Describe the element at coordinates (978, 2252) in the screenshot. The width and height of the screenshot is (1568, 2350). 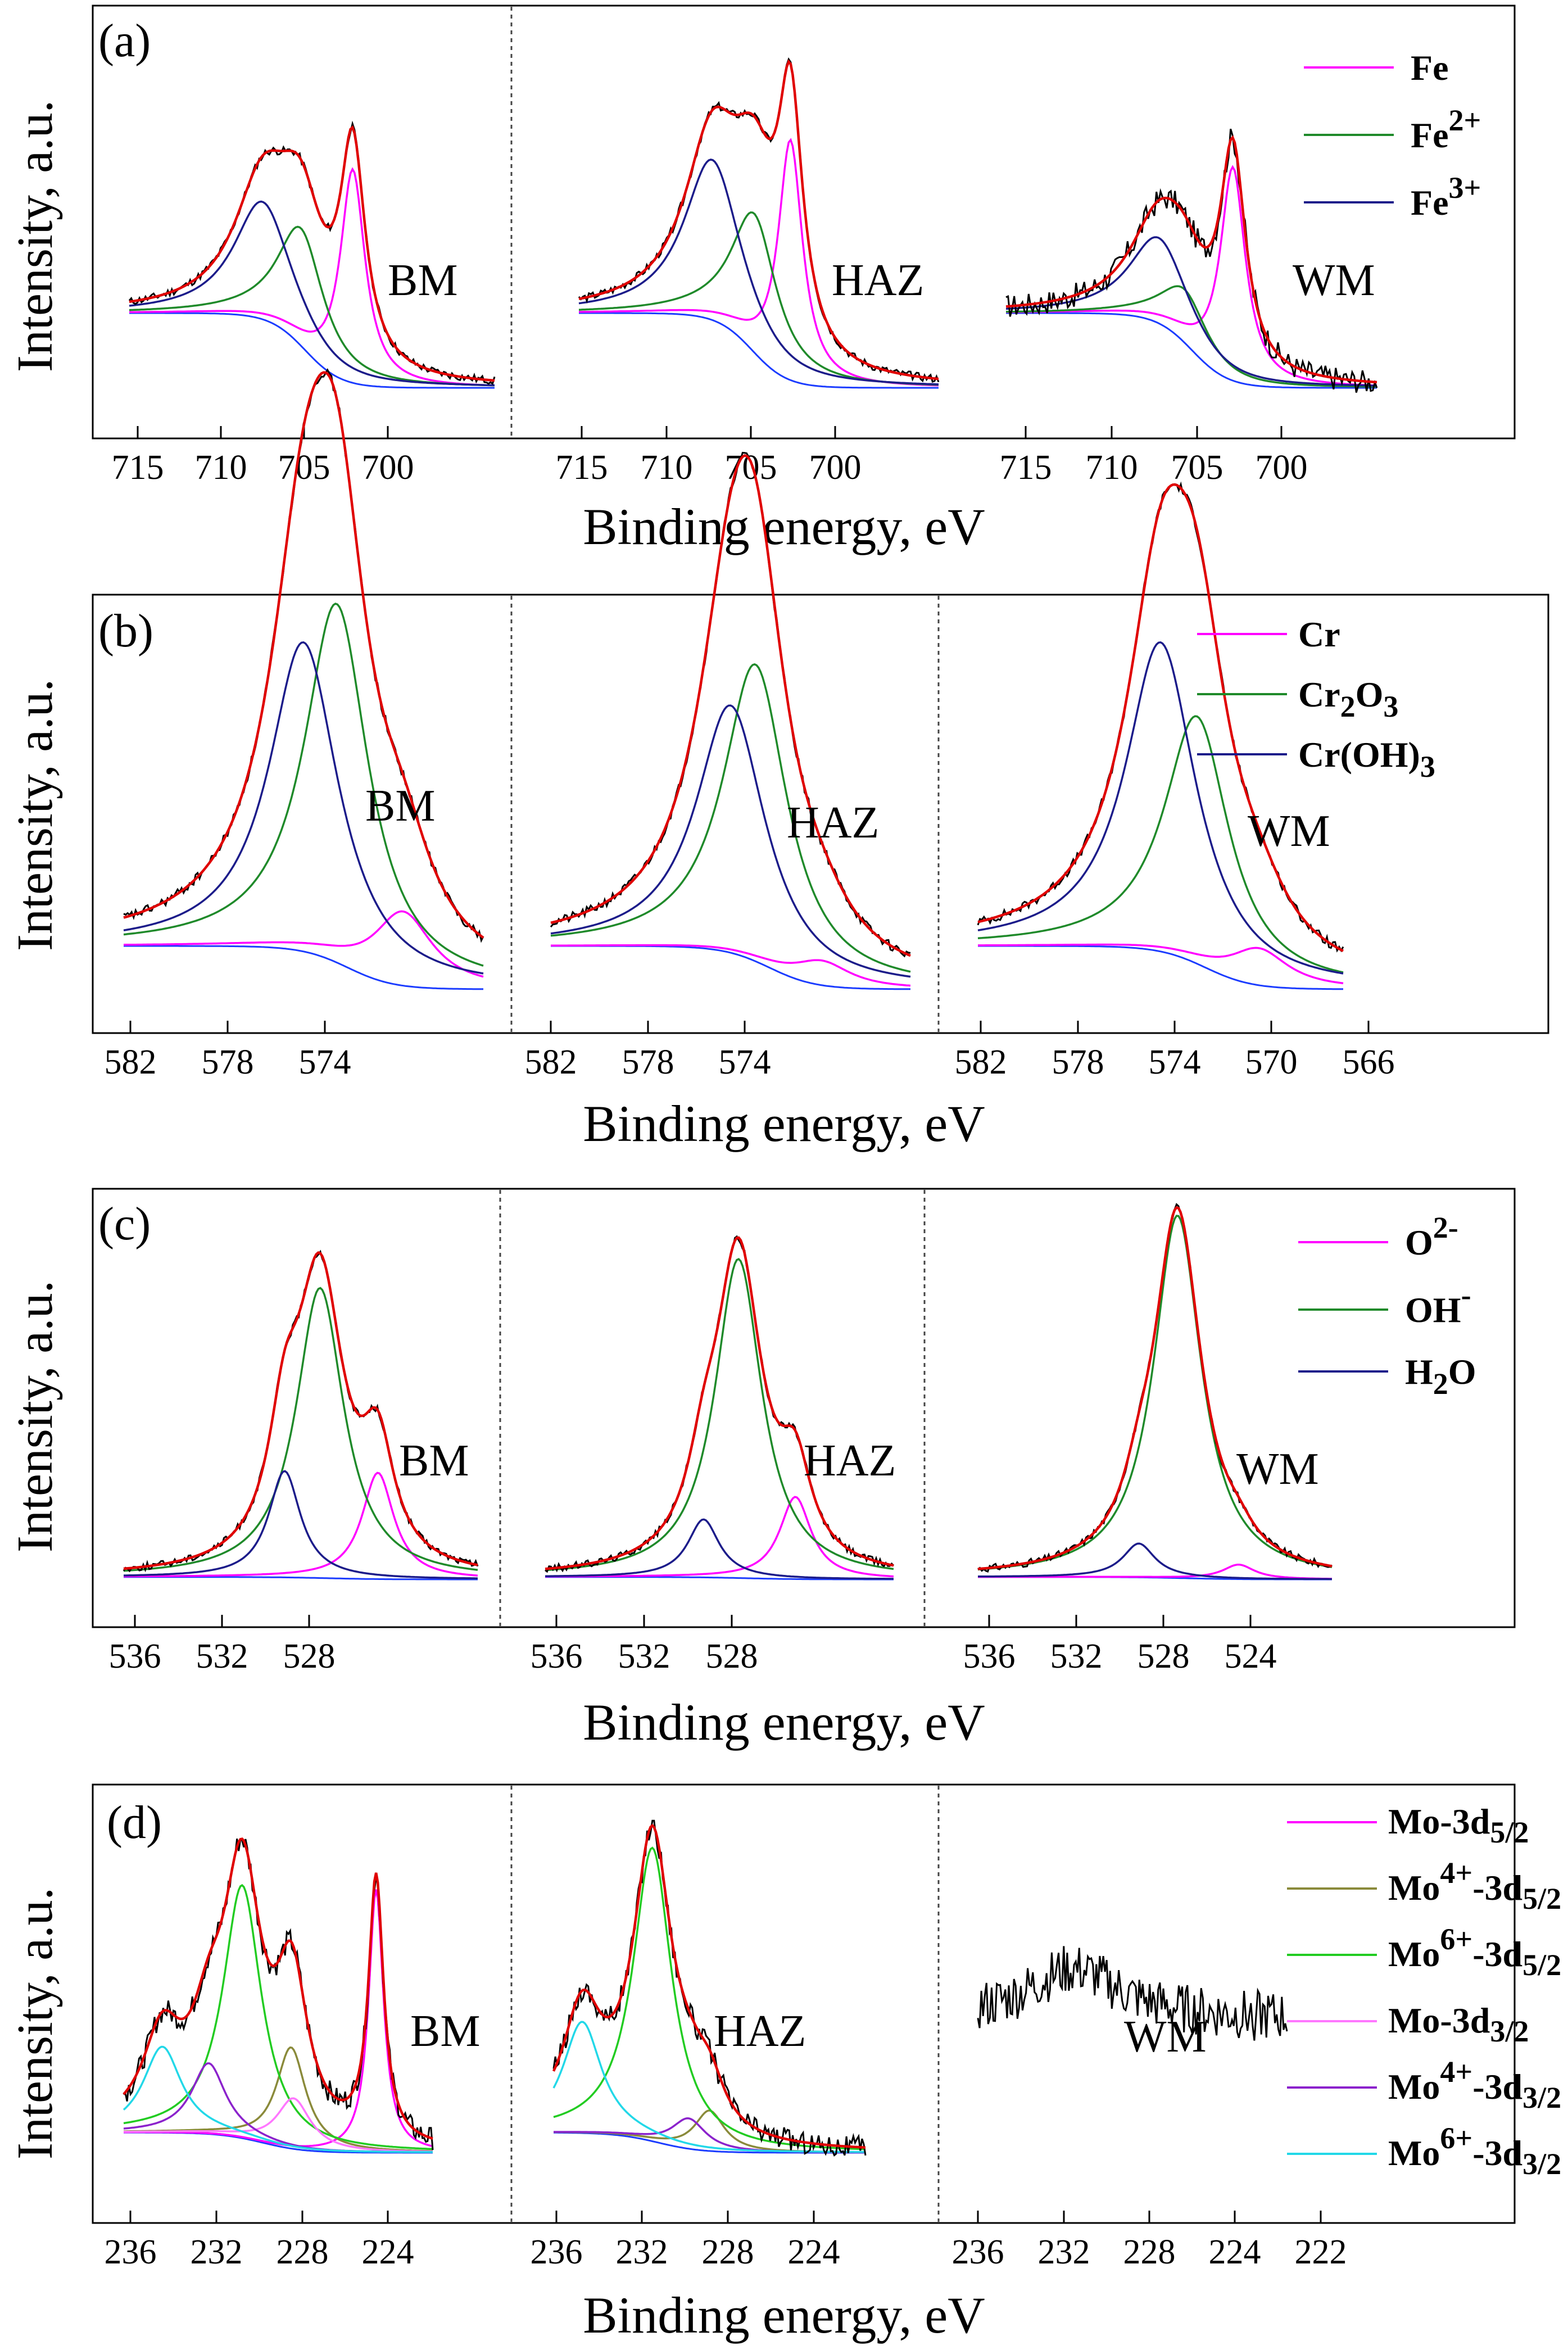
I see `x-tick-label: 236` at that location.